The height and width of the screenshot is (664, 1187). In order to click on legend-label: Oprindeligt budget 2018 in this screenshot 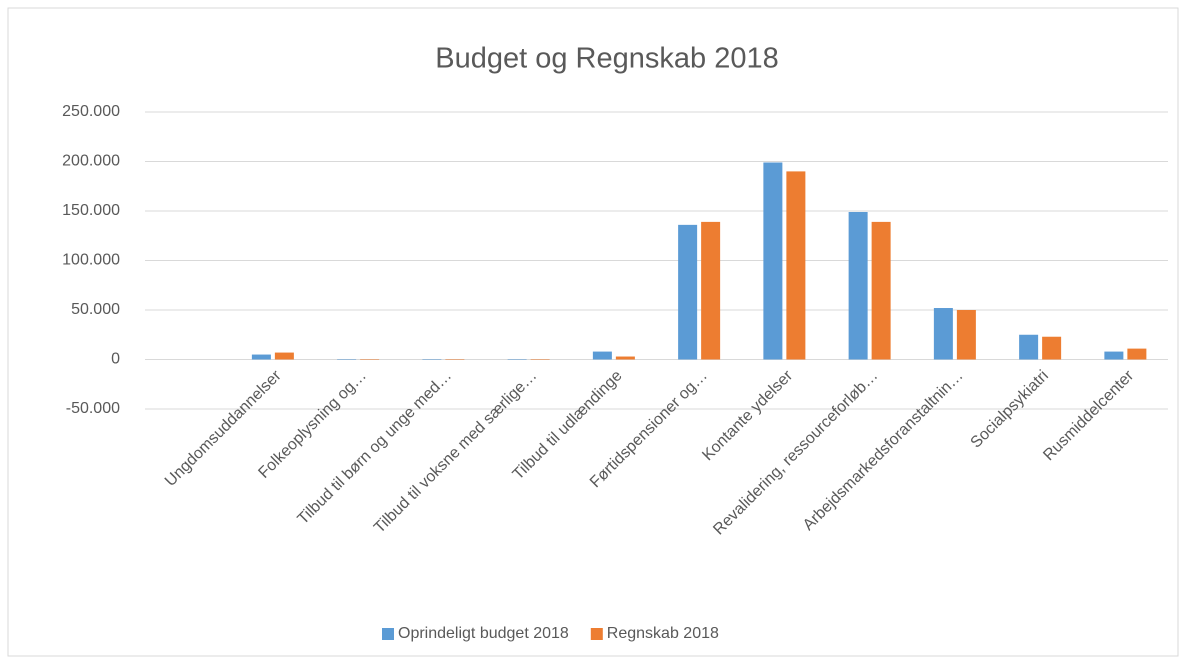, I will do `click(483, 633)`.